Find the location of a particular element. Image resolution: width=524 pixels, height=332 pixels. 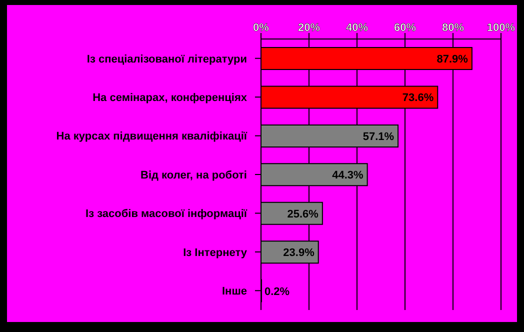

y-tick-label: Інше is located at coordinates (234, 292).